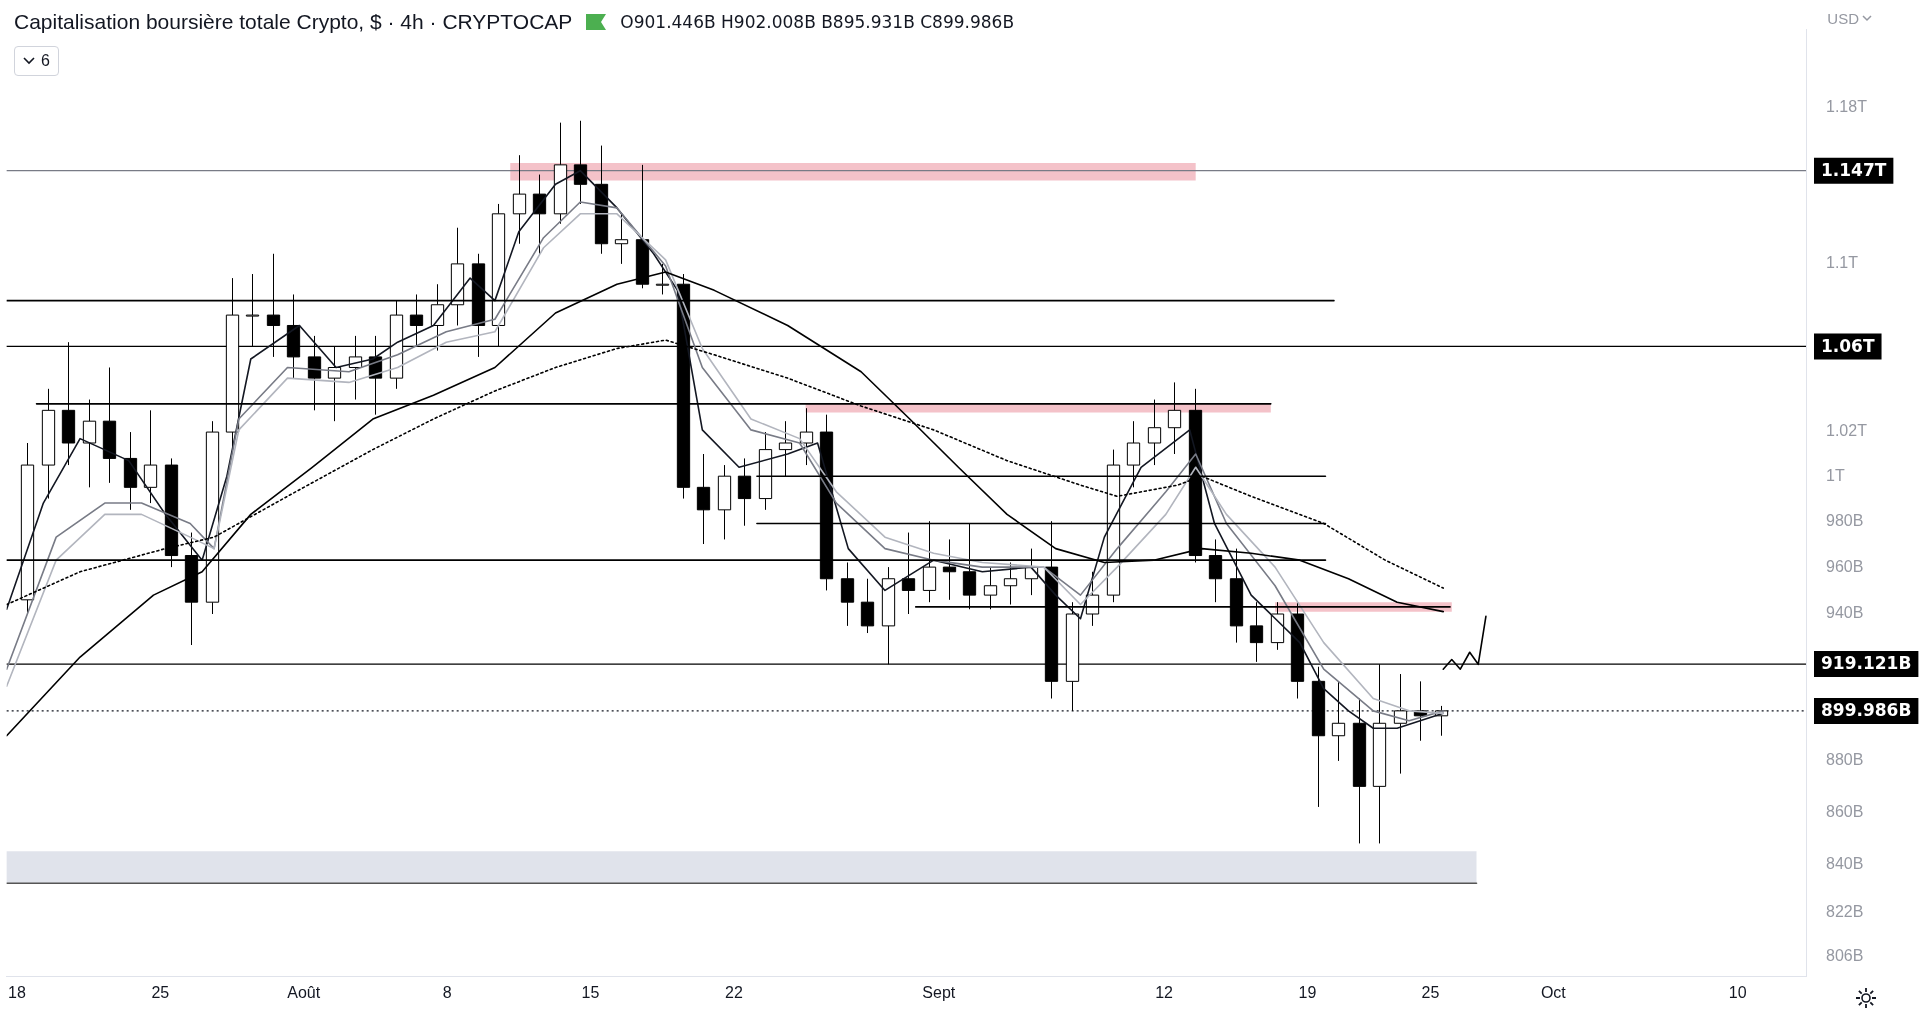 The height and width of the screenshot is (1012, 1920). I want to click on x-tick-label: Sept, so click(939, 993).